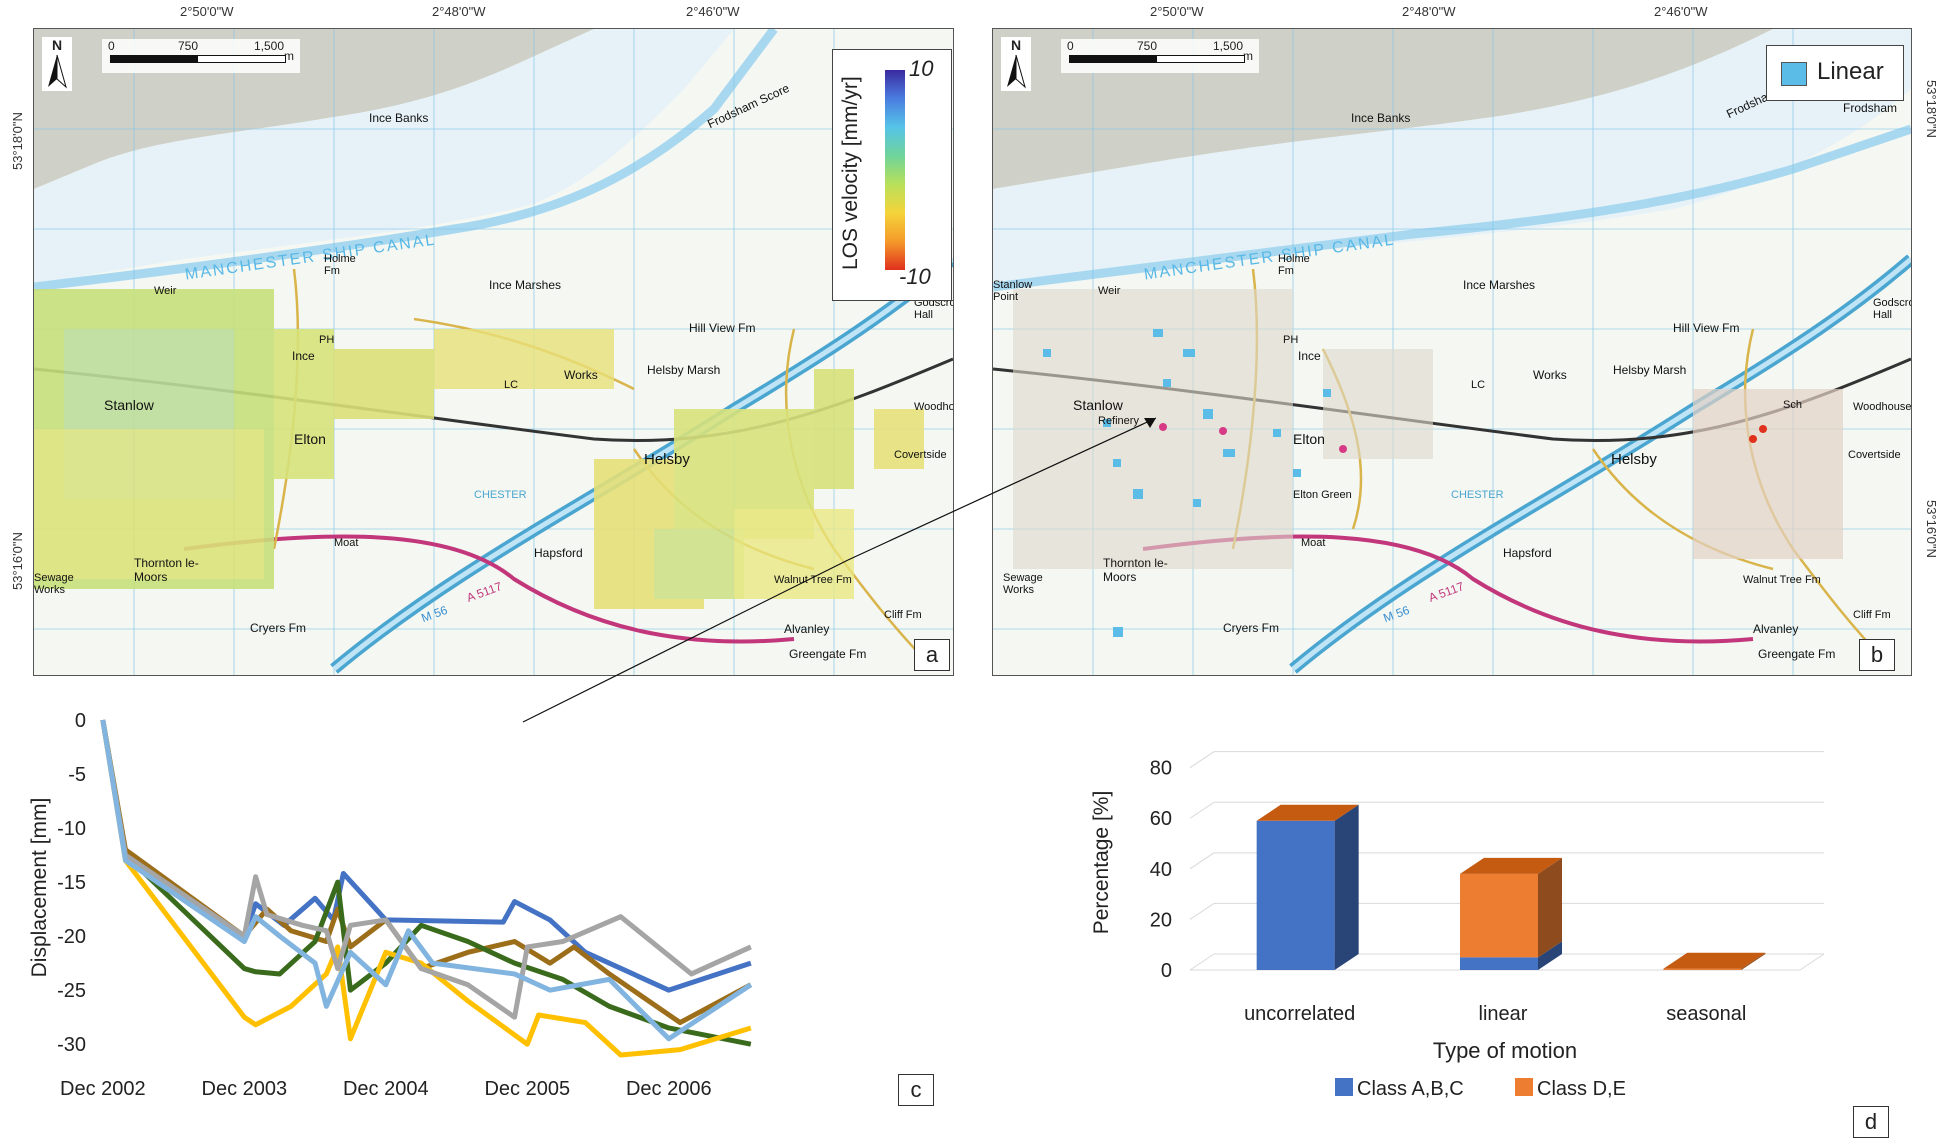 Image resolution: width=1950 pixels, height=1142 pixels. Describe the element at coordinates (1381, 118) in the screenshot. I see `place-label: Ince Banks` at that location.